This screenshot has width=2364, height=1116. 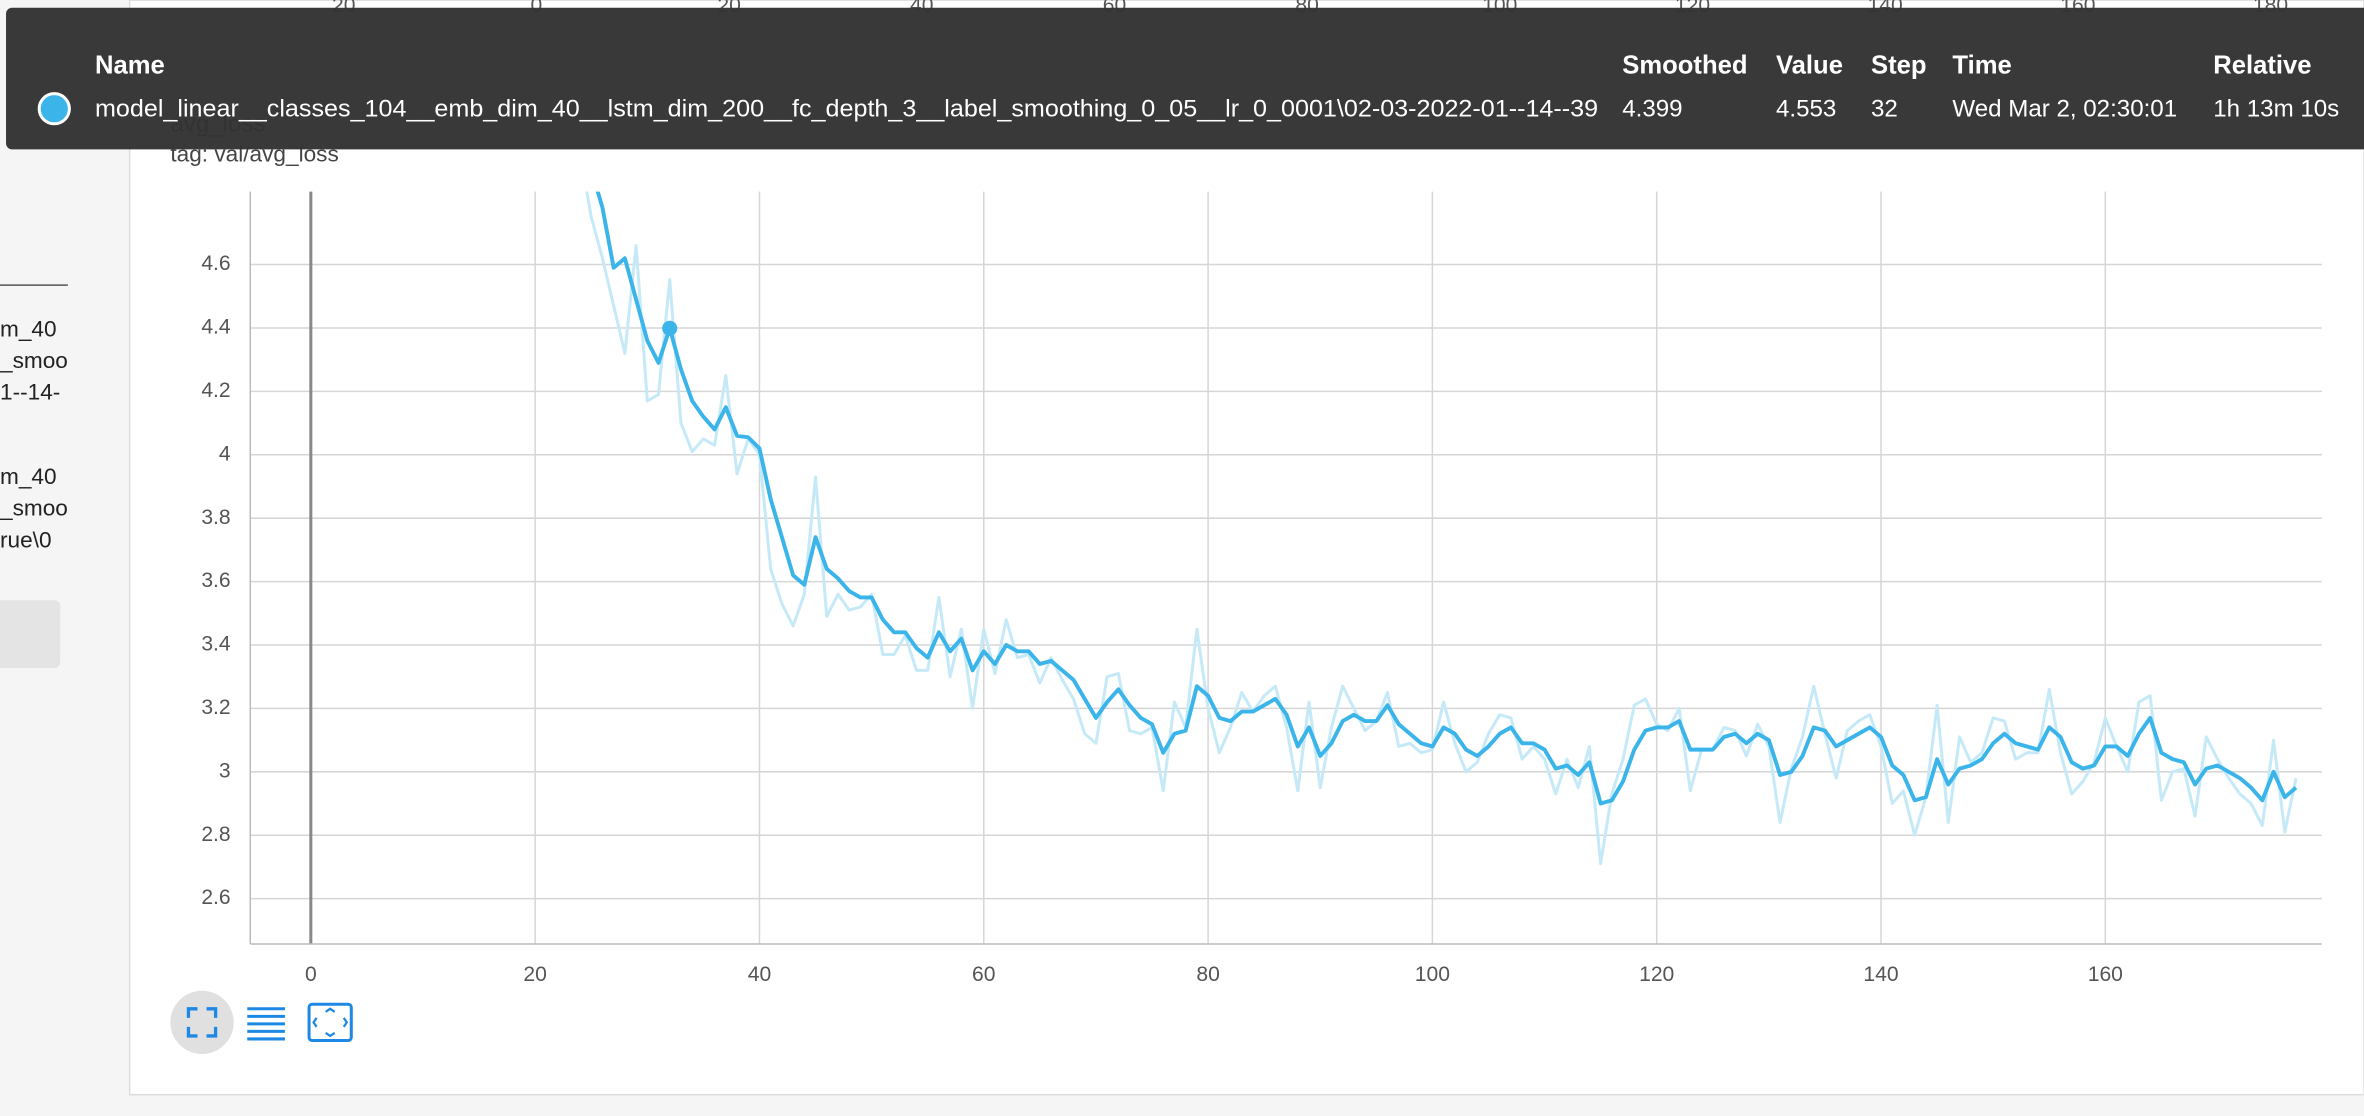 What do you see at coordinates (225, 770) in the screenshot?
I see `y-tick-label: 3` at bounding box center [225, 770].